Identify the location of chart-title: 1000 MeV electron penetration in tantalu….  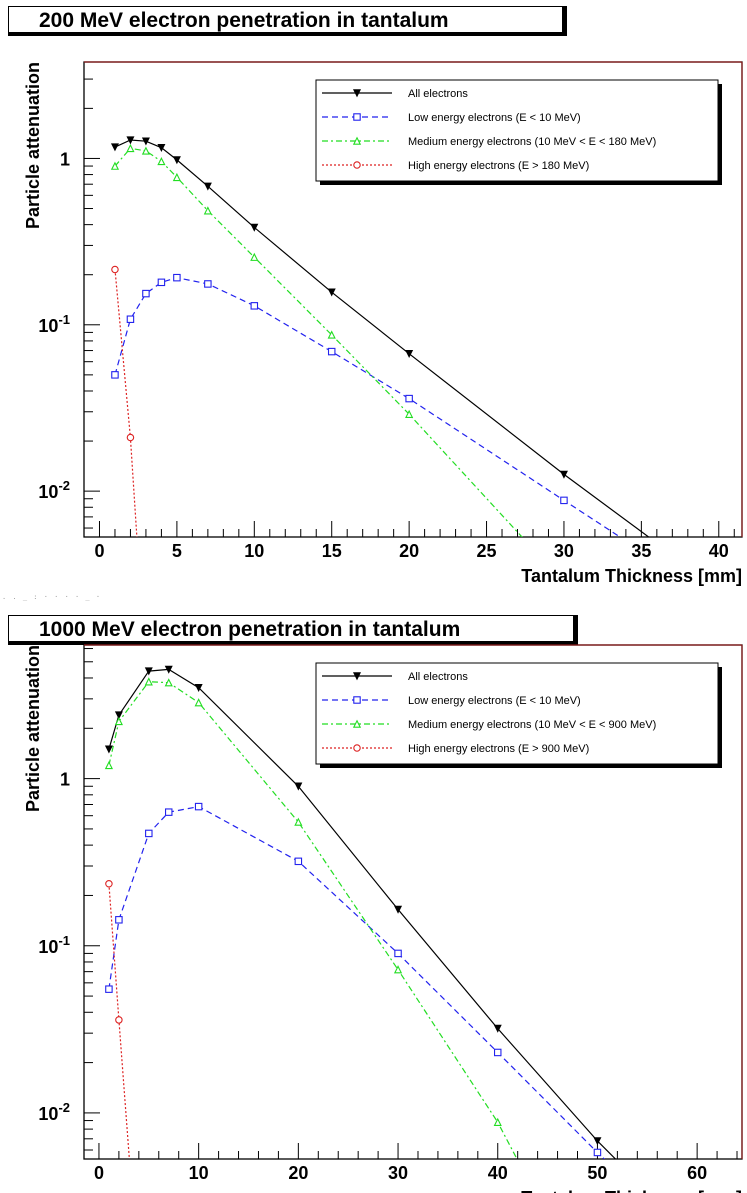
(293, 630).